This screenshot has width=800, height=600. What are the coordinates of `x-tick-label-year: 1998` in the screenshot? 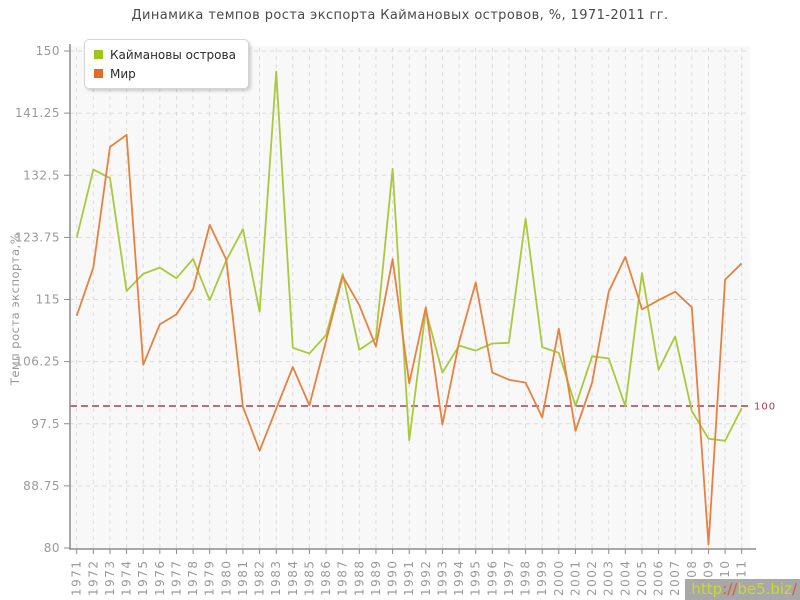 It's located at (526, 577).